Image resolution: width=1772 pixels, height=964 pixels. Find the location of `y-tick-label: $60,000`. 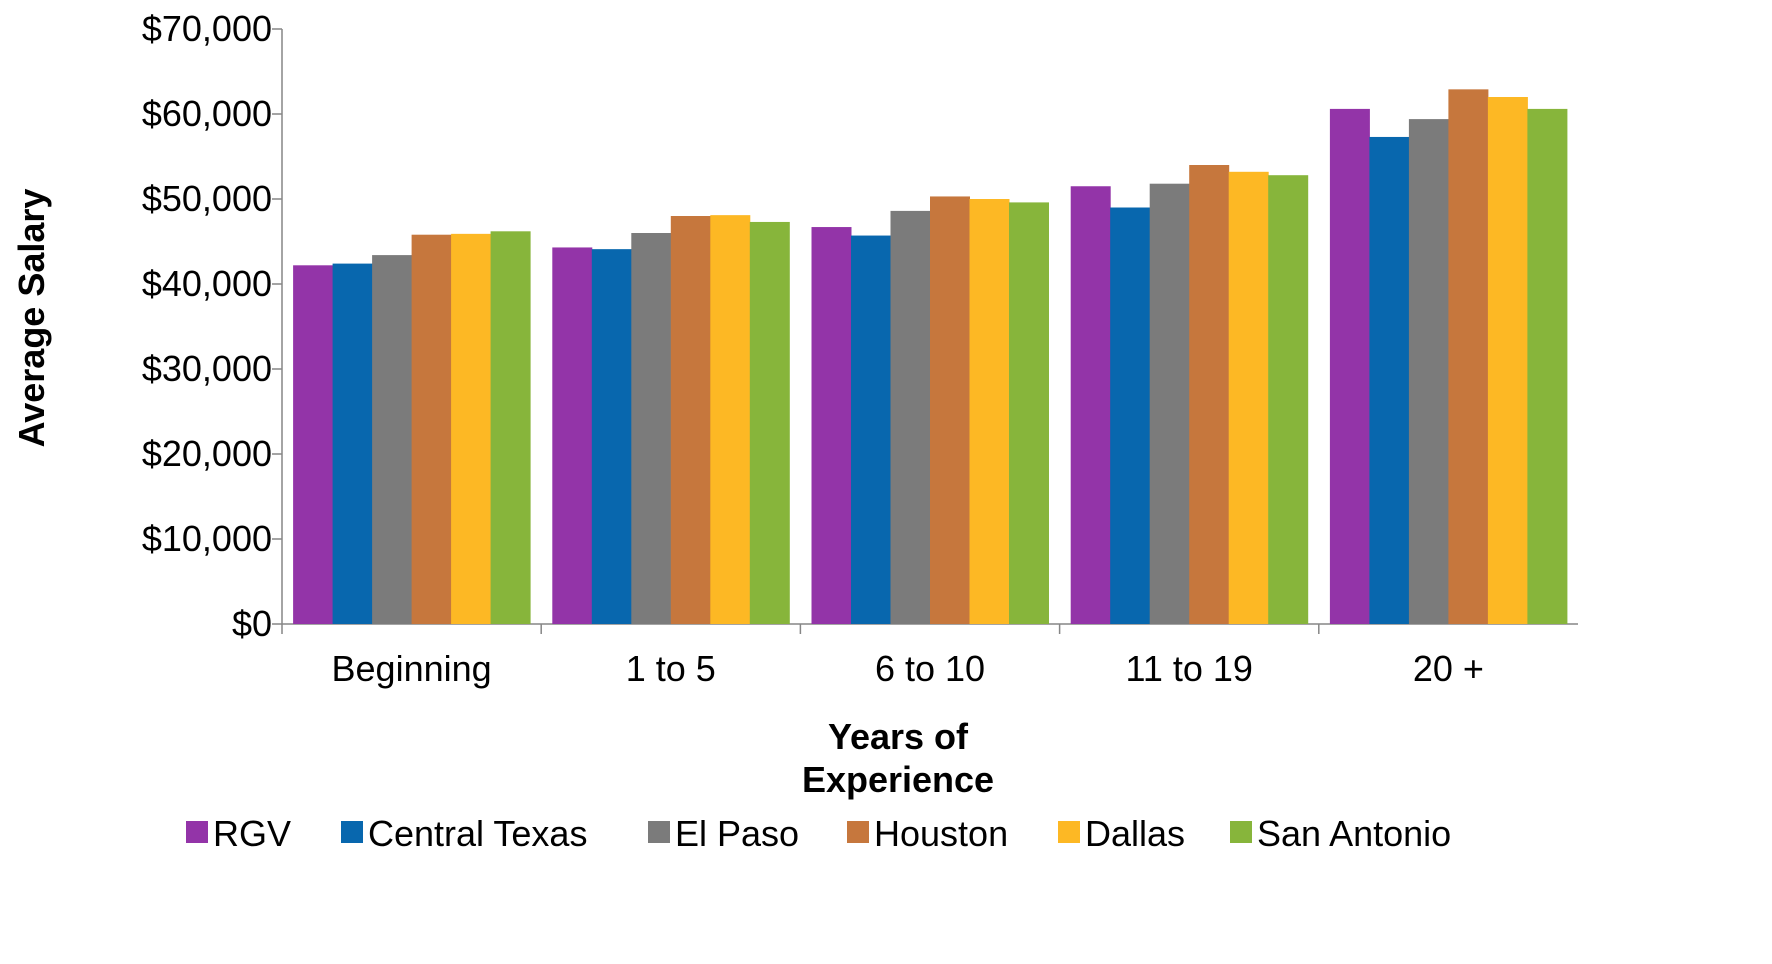

y-tick-label: $60,000 is located at coordinates (207, 113).